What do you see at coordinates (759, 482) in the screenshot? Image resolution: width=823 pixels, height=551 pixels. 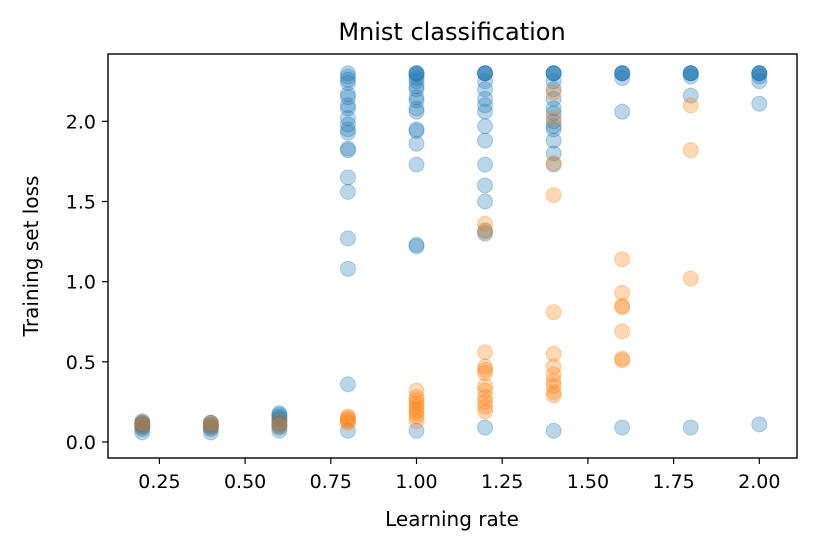 I see `x-tick-label: 2.00` at bounding box center [759, 482].